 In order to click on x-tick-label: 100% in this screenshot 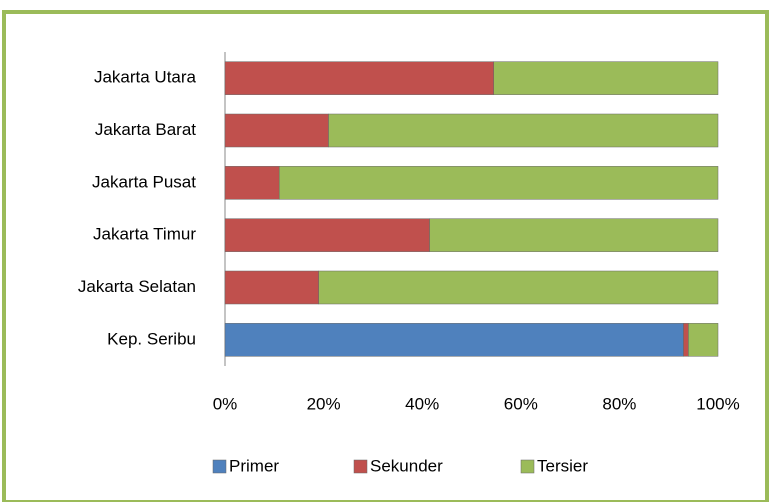, I will do `click(717, 403)`.